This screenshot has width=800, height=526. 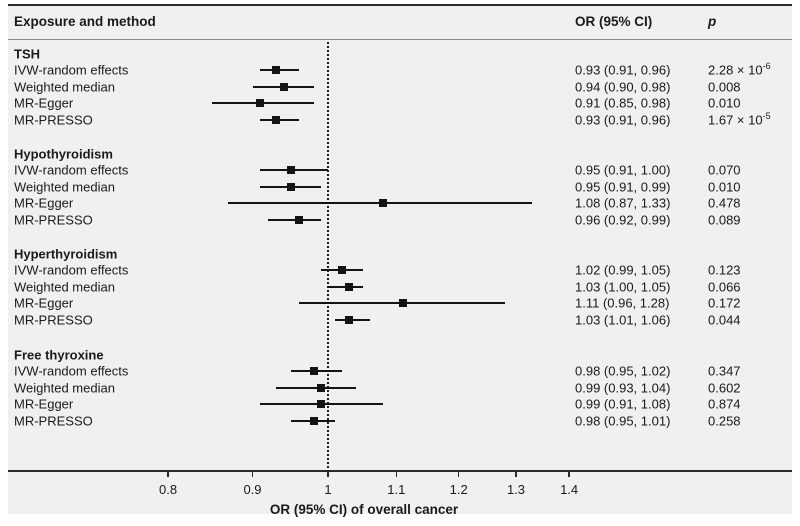 I want to click on p-value-exponent: -5, so click(x=766, y=115).